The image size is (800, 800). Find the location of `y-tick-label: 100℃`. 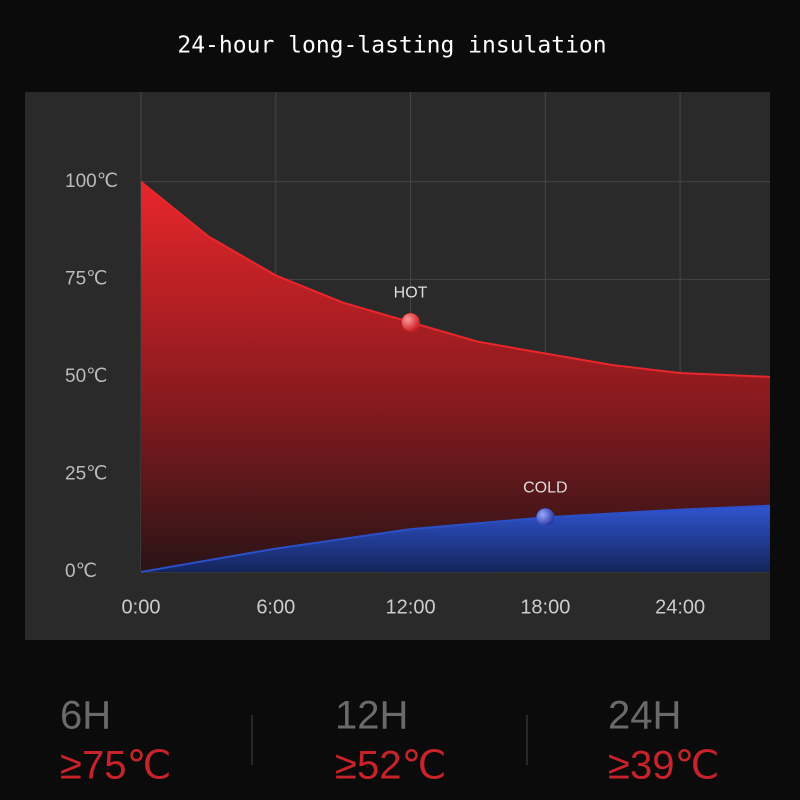

y-tick-label: 100℃ is located at coordinates (91, 181).